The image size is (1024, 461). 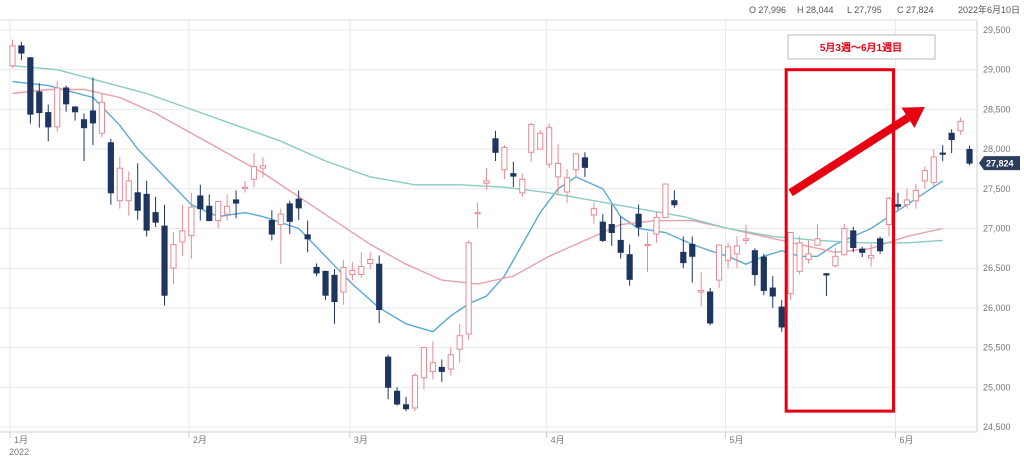 What do you see at coordinates (913, 117) in the screenshot?
I see `trend-arrow-head` at bounding box center [913, 117].